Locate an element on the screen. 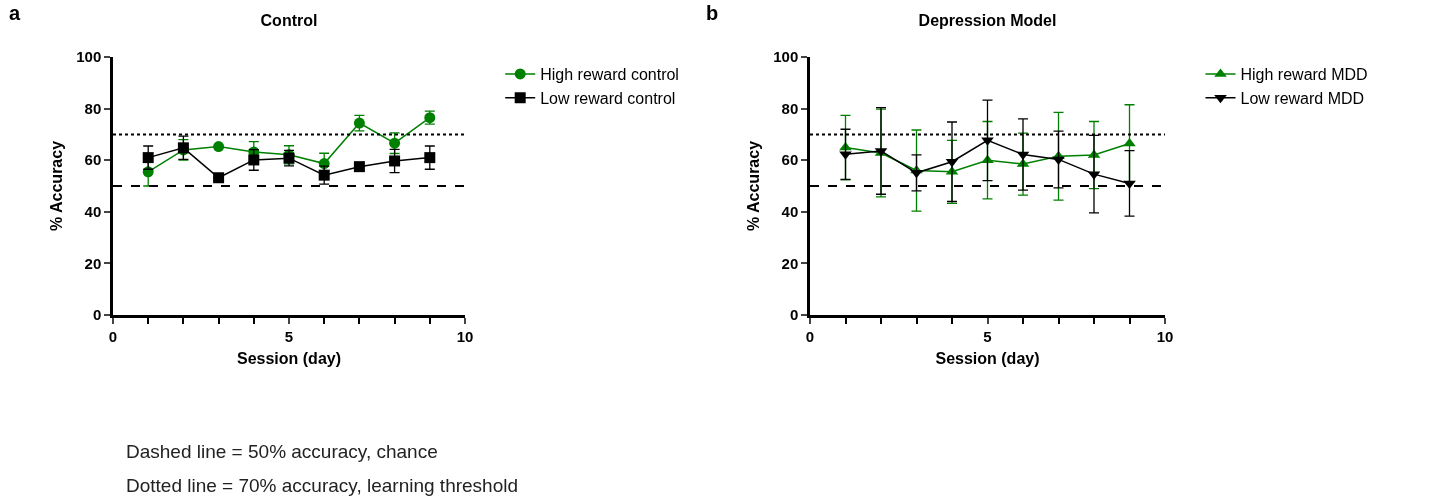 The width and height of the screenshot is (1432, 497). text: a is located at coordinates (15, 13).